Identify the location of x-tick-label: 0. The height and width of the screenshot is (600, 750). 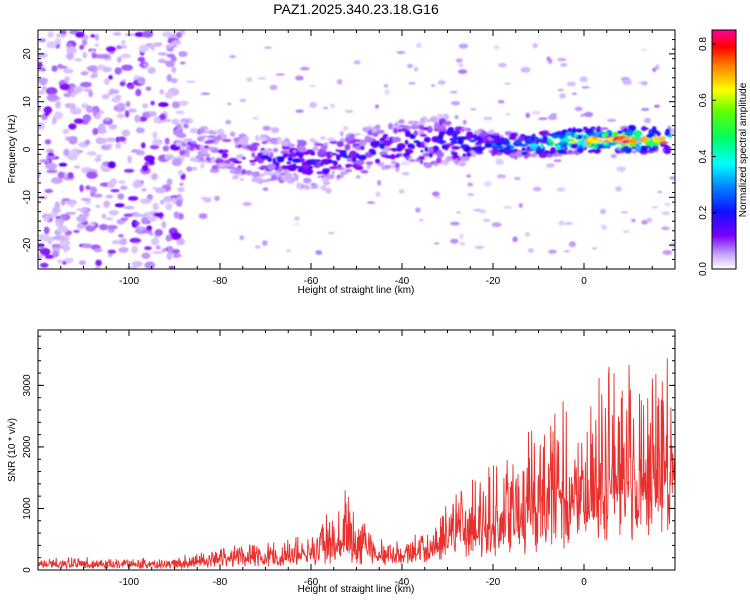
(584, 582).